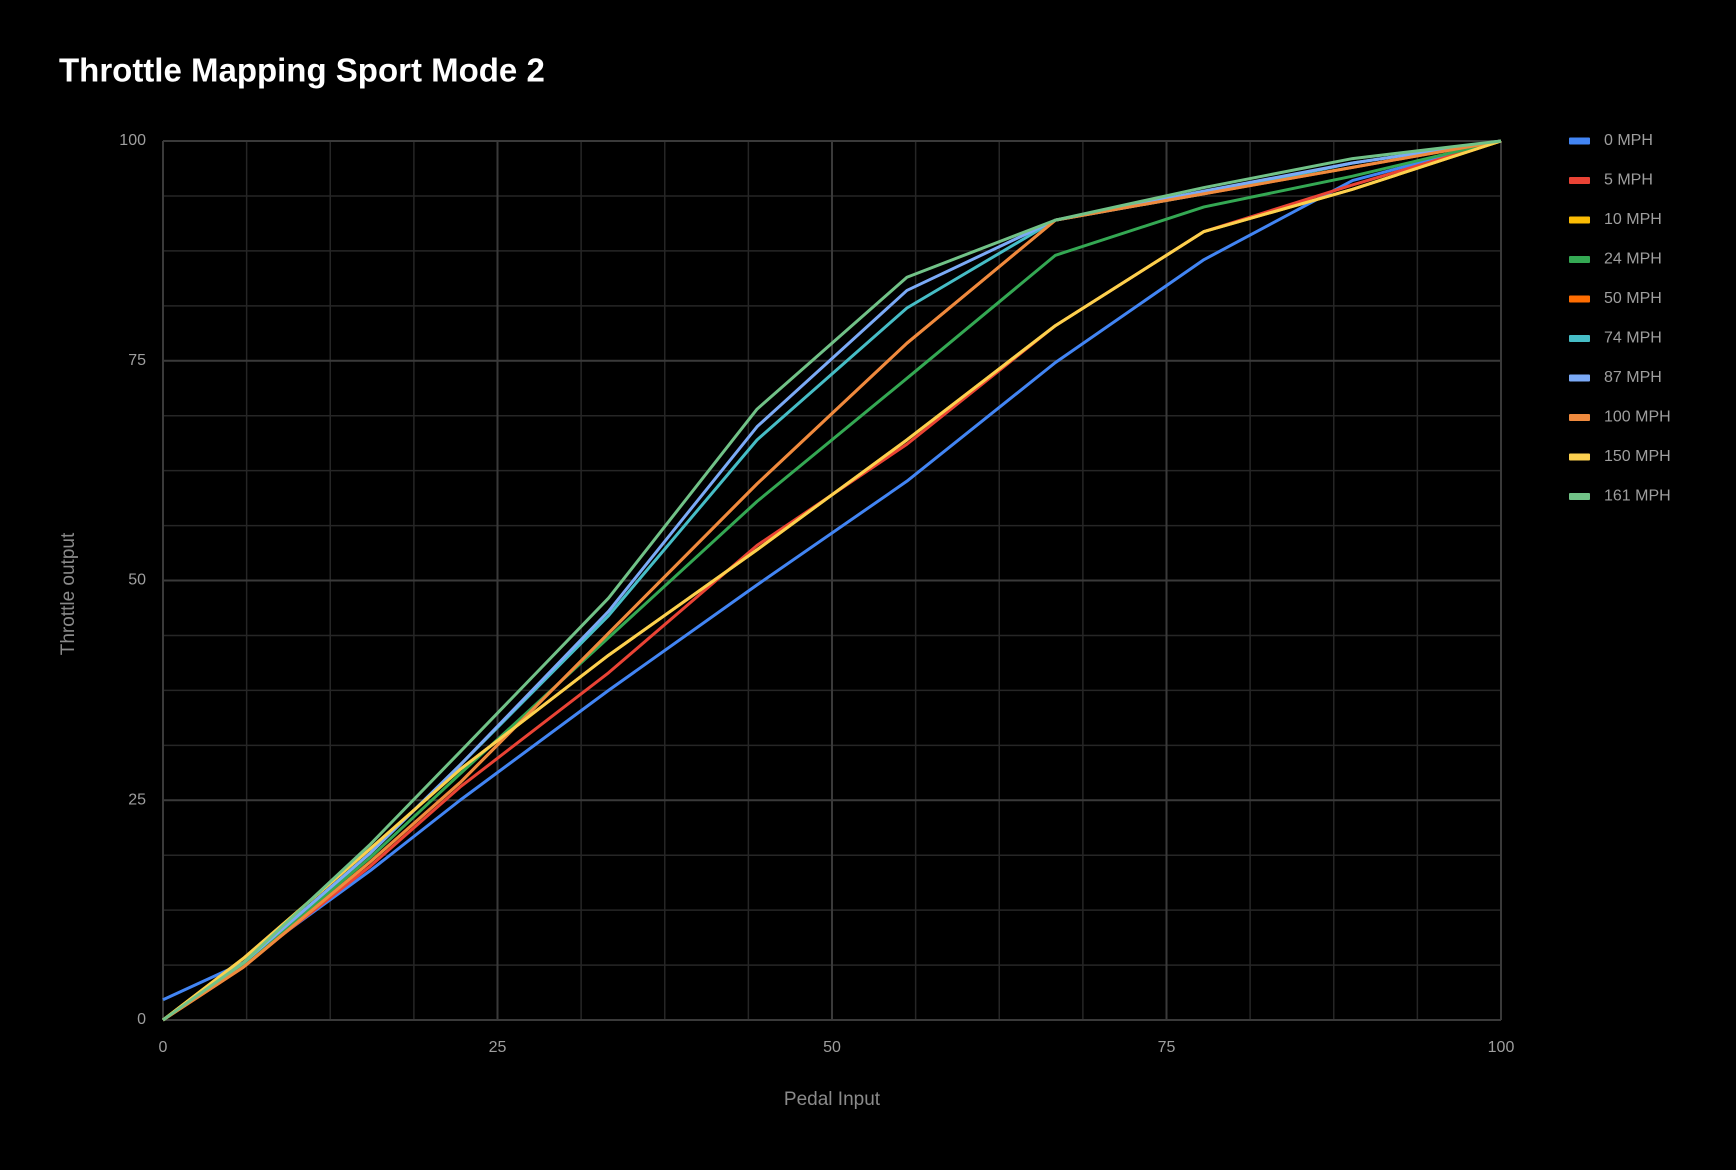  Describe the element at coordinates (1633, 259) in the screenshot. I see `legend-label: 24 MPH` at that location.